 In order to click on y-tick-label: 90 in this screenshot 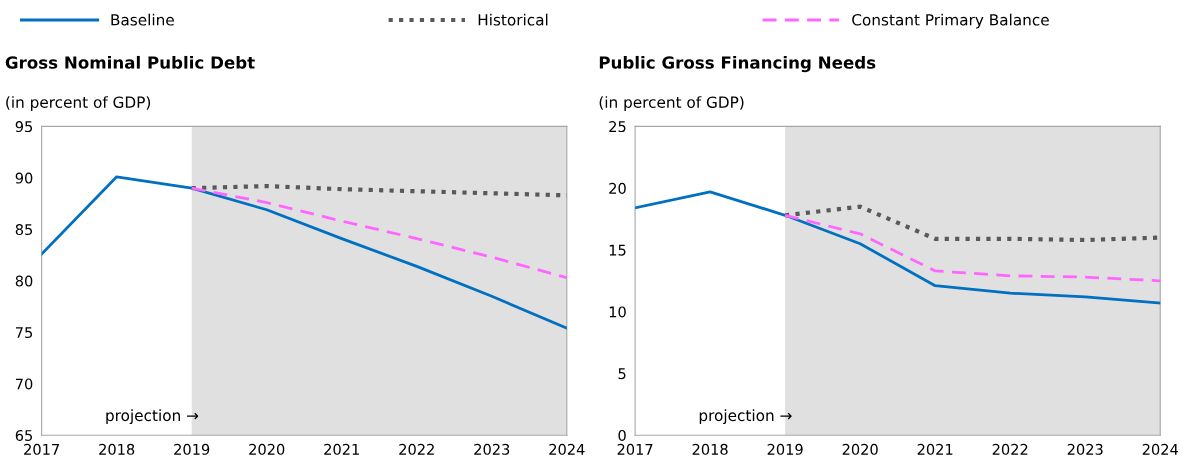, I will do `click(24, 178)`.